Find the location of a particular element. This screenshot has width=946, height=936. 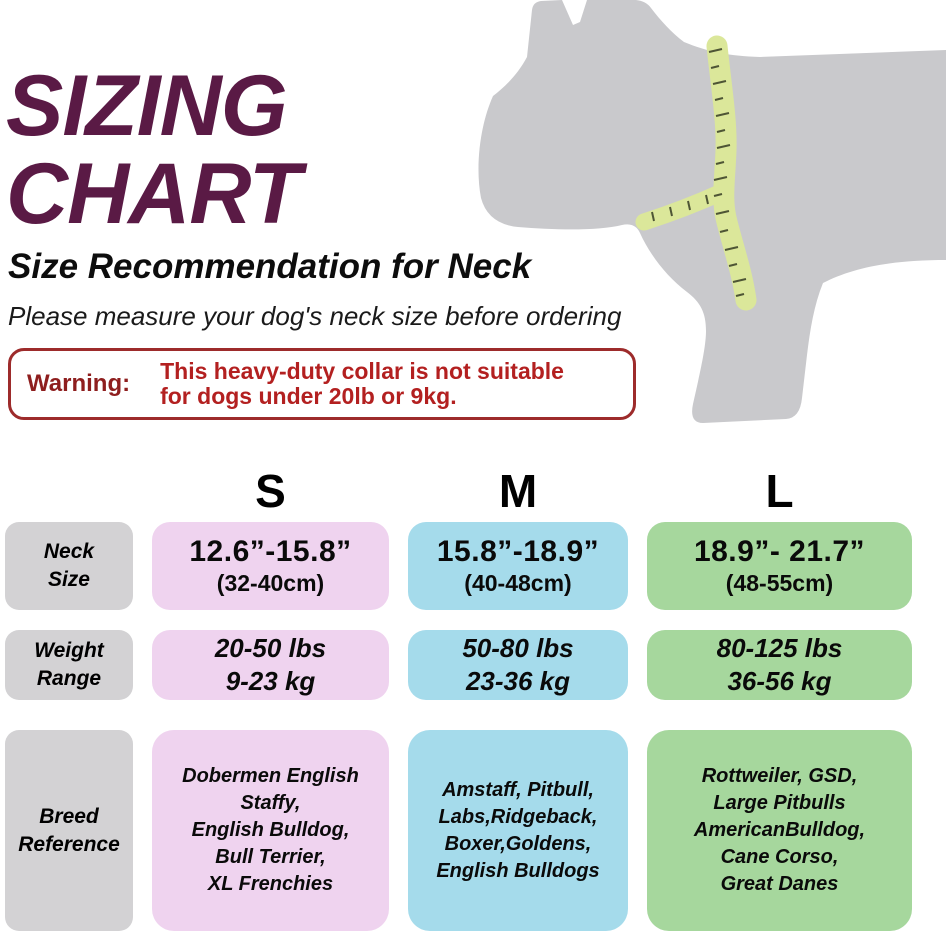

header-spacer is located at coordinates (69, 492).